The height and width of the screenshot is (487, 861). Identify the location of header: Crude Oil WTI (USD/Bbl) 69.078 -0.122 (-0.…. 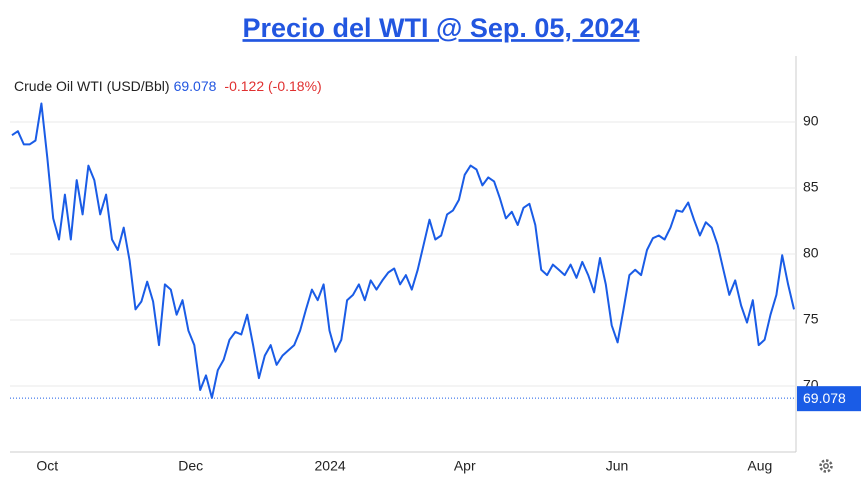
(168, 86).